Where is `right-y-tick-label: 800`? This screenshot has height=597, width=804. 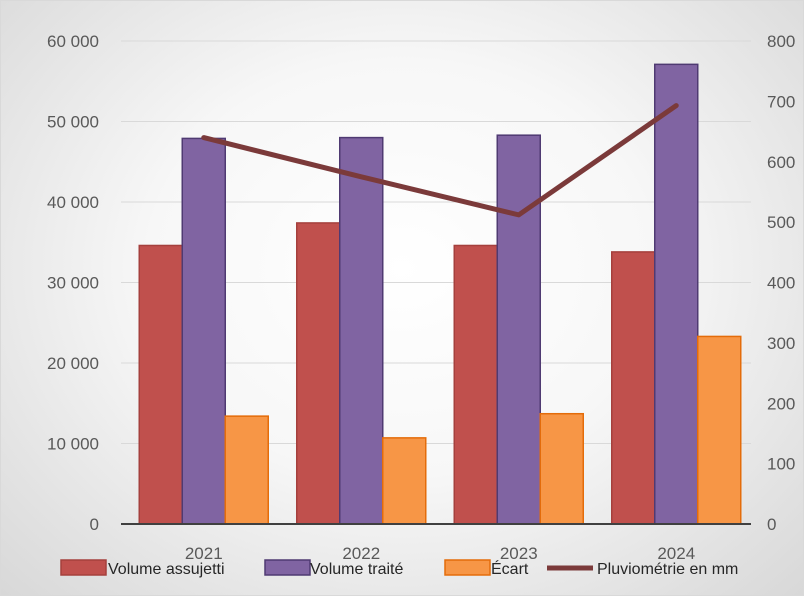
right-y-tick-label: 800 is located at coordinates (781, 41).